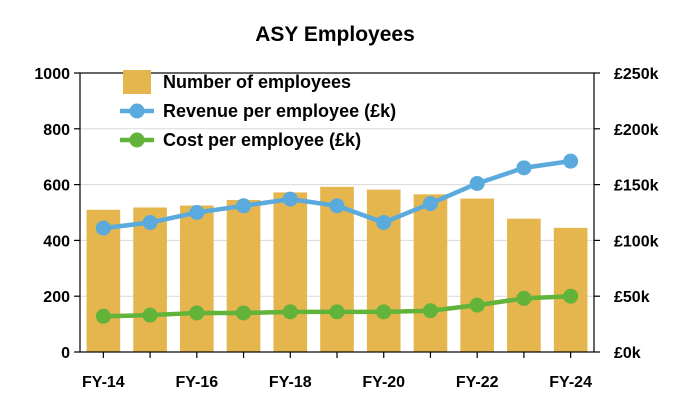 Image resolution: width=700 pixels, height=400 pixels. What do you see at coordinates (137, 82) in the screenshot?
I see `legend-swatch` at bounding box center [137, 82].